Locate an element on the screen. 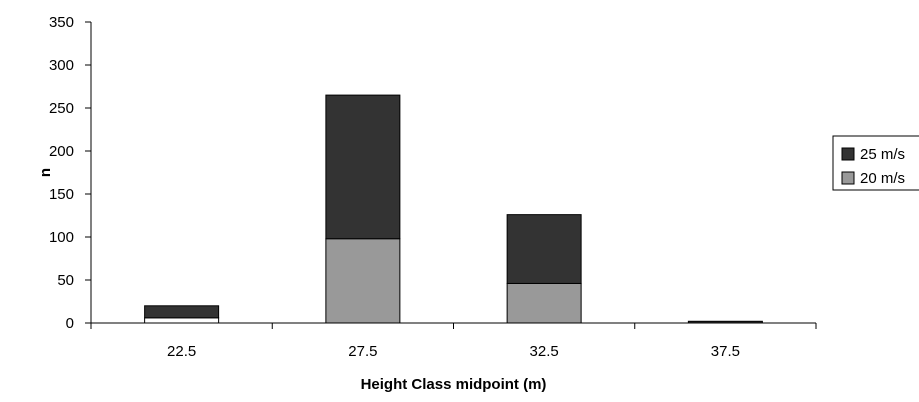 This screenshot has height=402, width=919. x-axis-title: Height Class midpoint (m) is located at coordinates (454, 384).